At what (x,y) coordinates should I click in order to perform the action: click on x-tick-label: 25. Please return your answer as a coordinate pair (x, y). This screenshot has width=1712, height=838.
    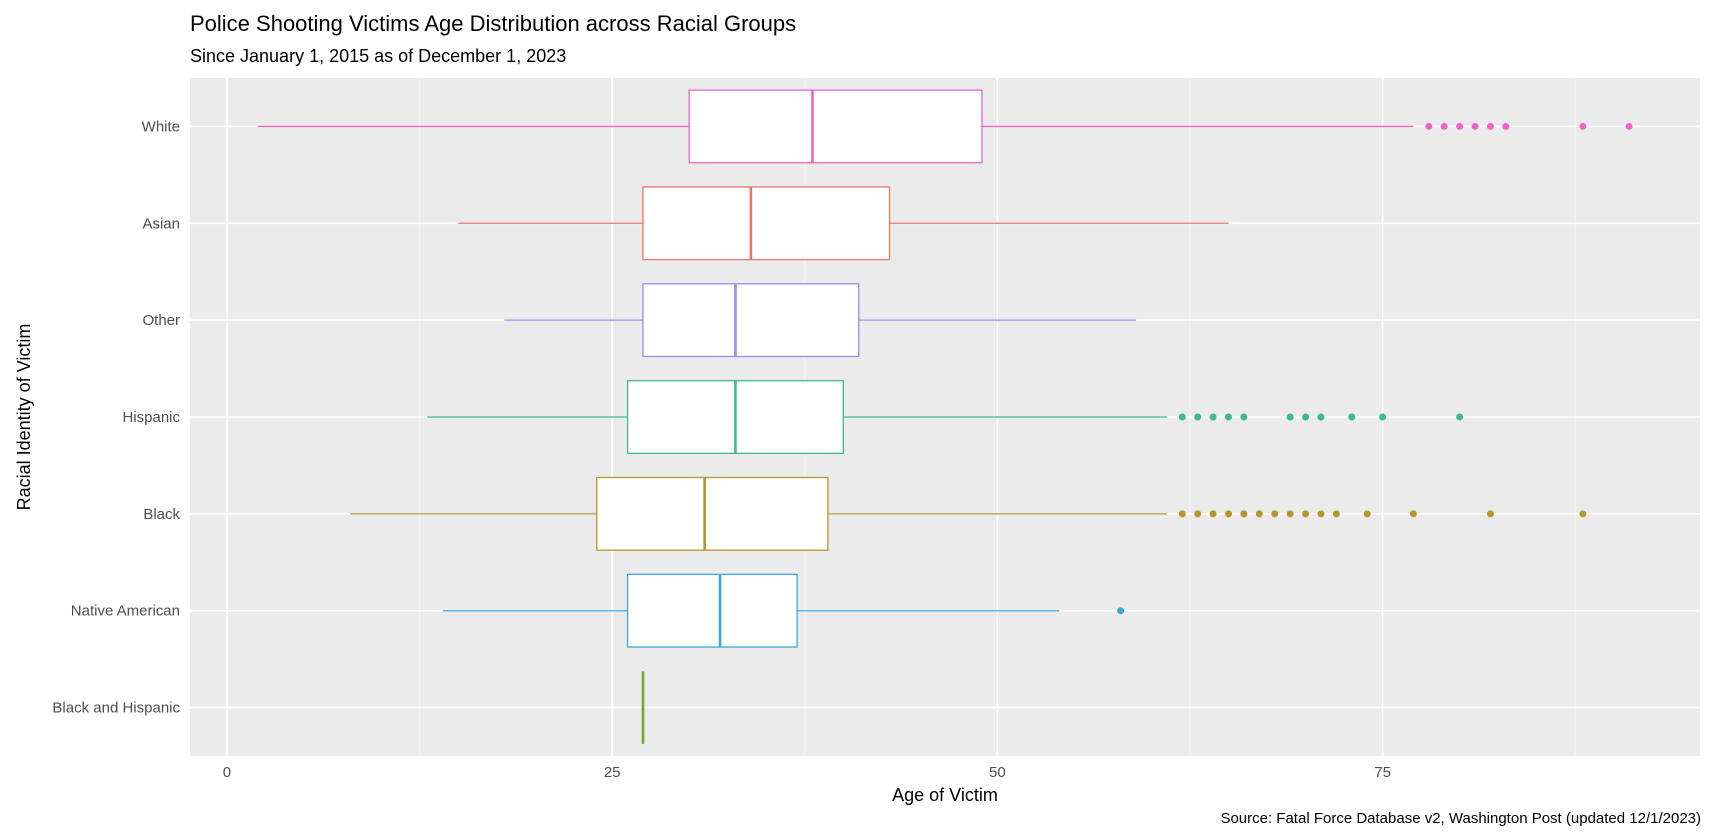
    Looking at the image, I should click on (612, 772).